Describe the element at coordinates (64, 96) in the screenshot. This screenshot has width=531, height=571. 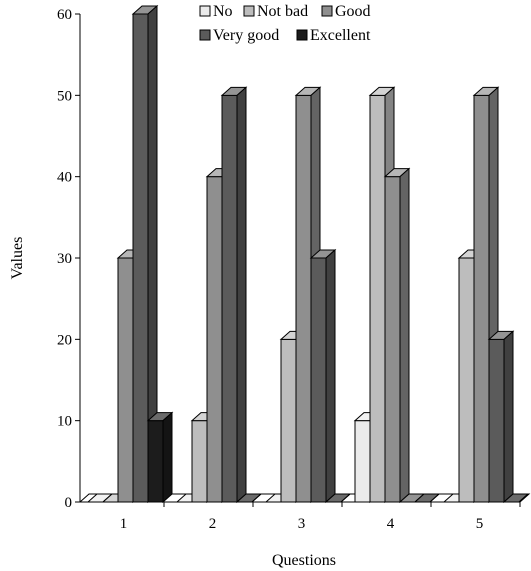
I see `y-tick-label: 50` at that location.